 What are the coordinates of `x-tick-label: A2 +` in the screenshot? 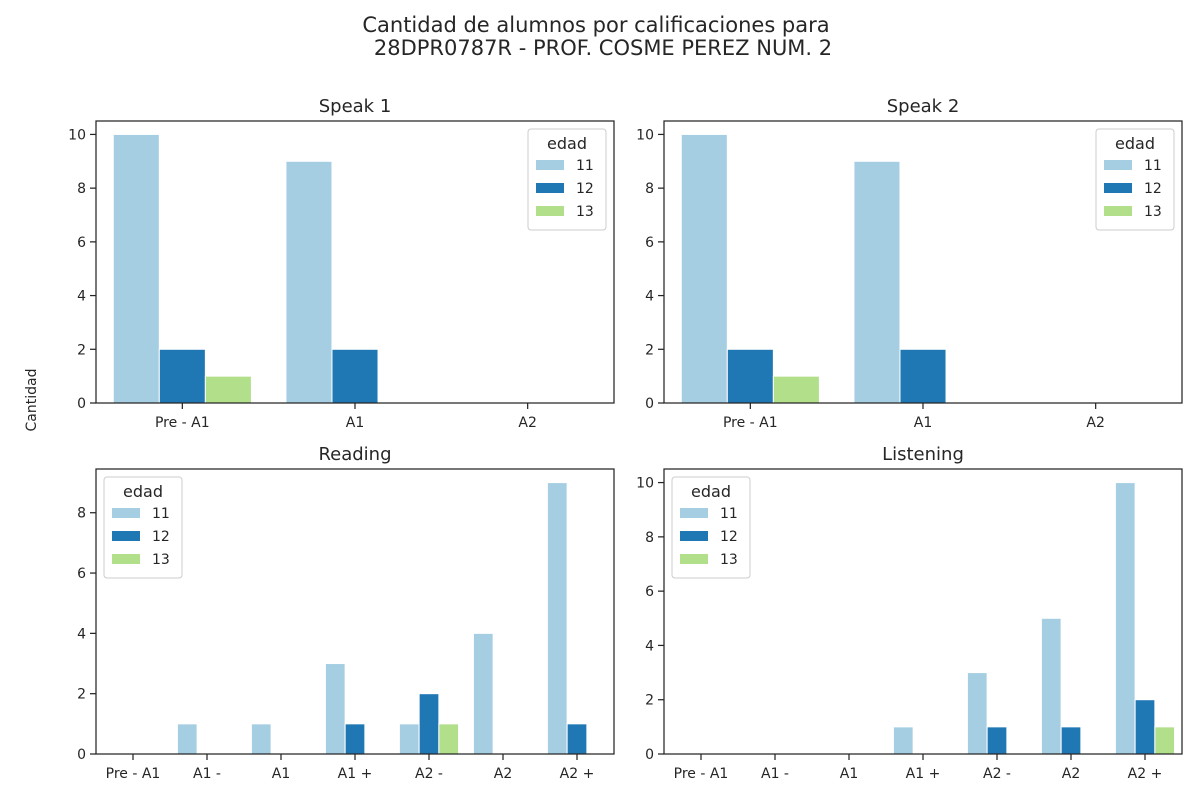 It's located at (577, 774).